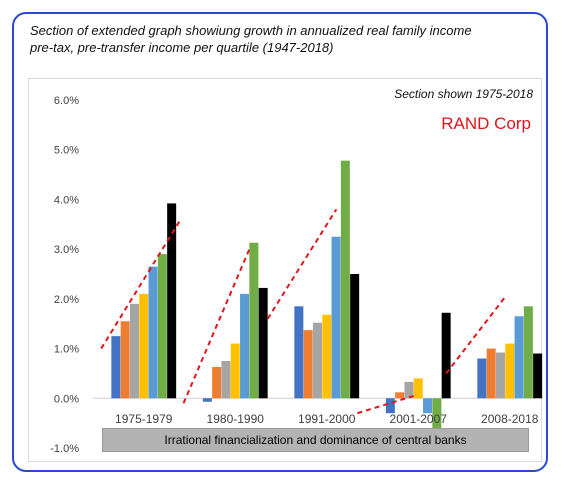 This screenshot has height=486, width=565. I want to click on x-category-label: 2001-2007, so click(419, 419).